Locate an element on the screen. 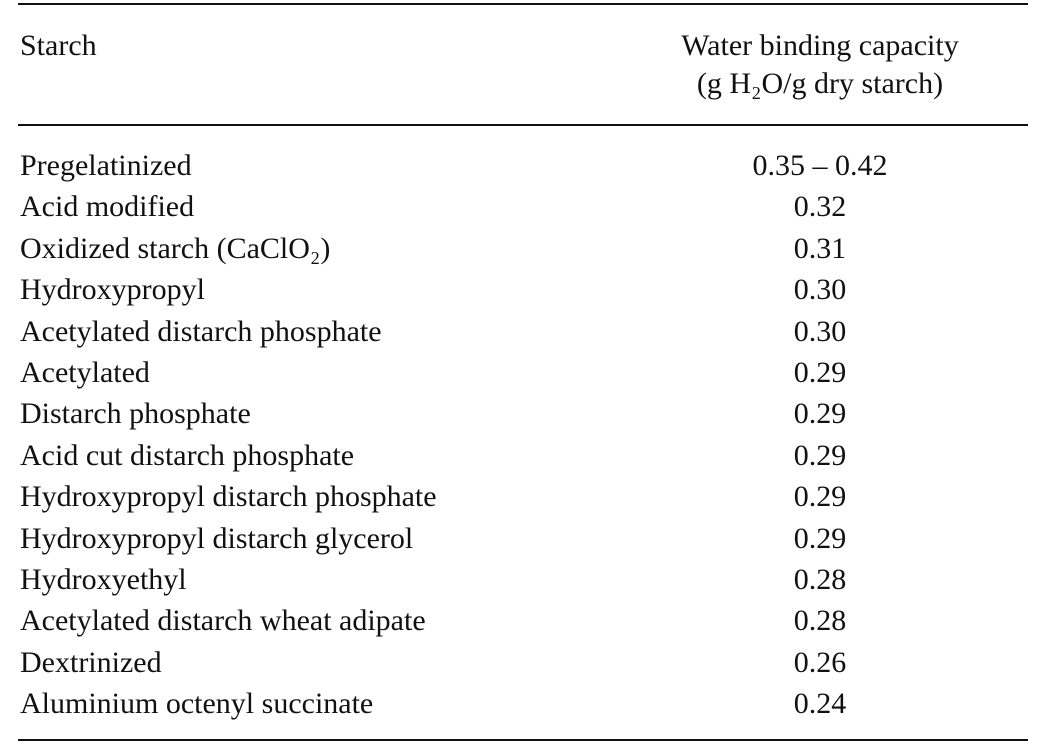 The width and height of the screenshot is (1044, 746). header-cell: Water binding capacity is located at coordinates (820, 45).